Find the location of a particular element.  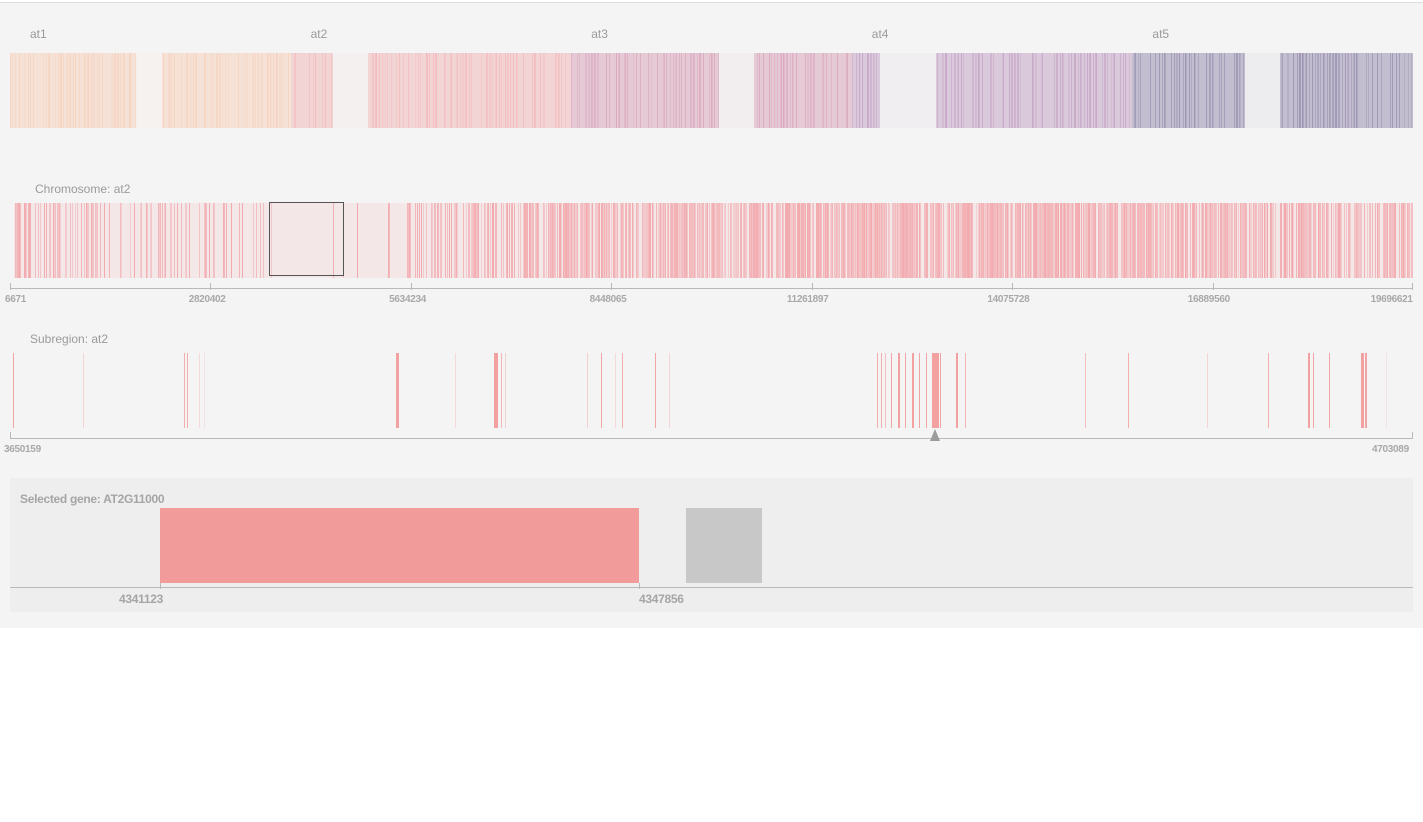

chromosome-label-at3: at3 is located at coordinates (599, 34).